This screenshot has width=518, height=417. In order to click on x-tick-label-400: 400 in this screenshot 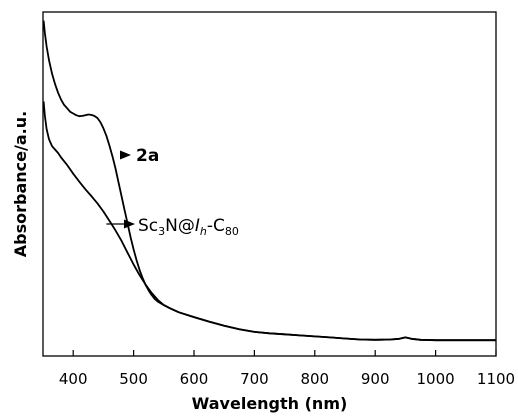, I will do `click(73, 379)`.